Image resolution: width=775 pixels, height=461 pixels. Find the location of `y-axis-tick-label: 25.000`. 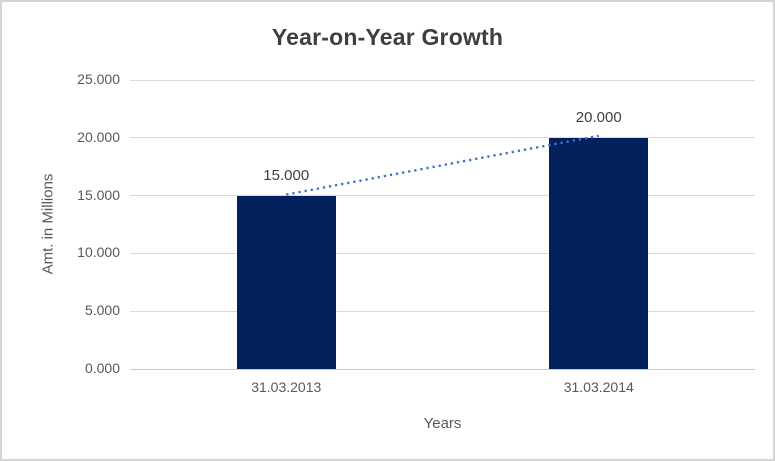

y-axis-tick-label: 25.000 is located at coordinates (98, 79).